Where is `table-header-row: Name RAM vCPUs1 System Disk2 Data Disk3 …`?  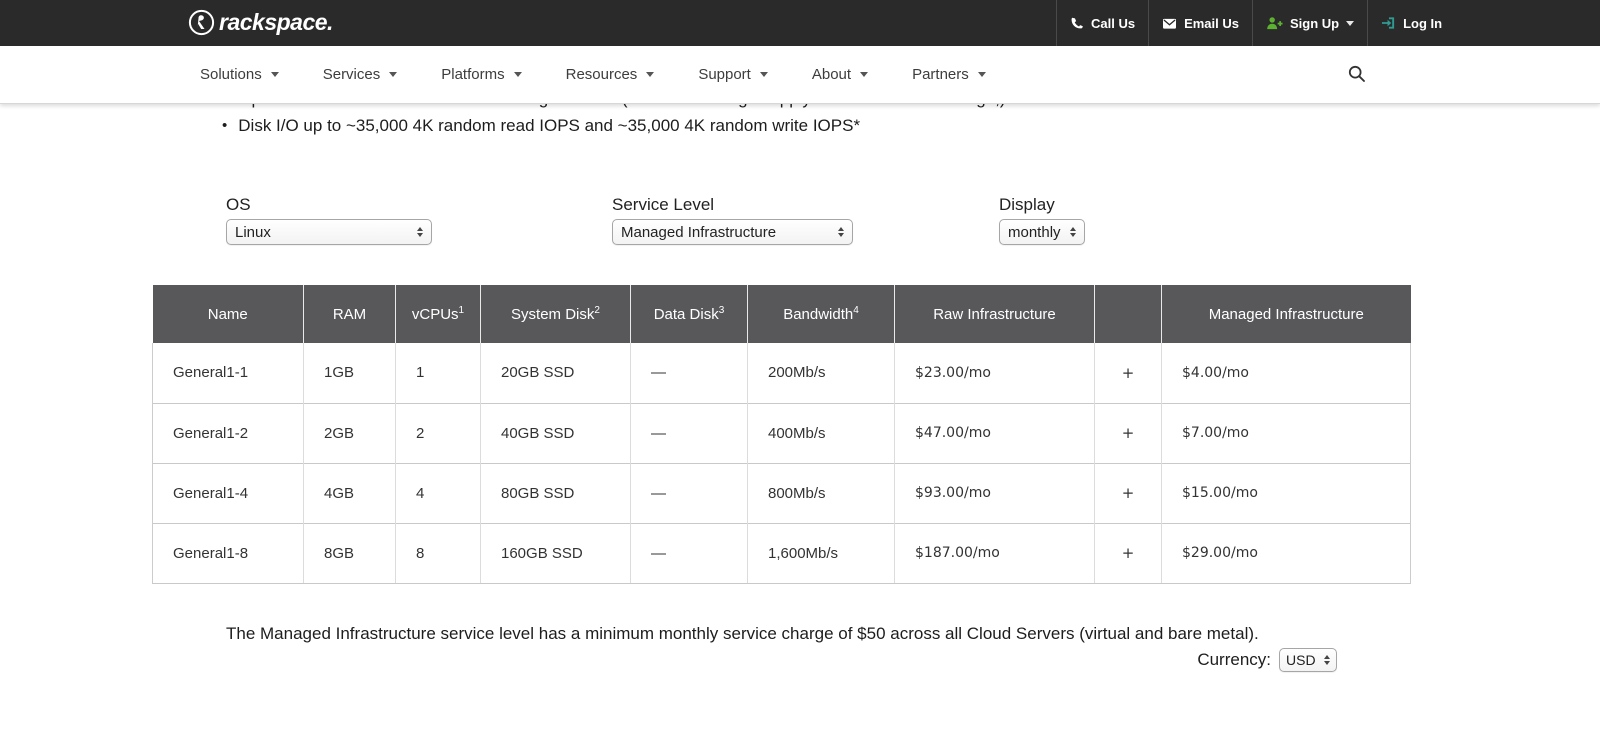
table-header-row: Name RAM vCPUs1 System Disk2 Data Disk3 … is located at coordinates (781, 314).